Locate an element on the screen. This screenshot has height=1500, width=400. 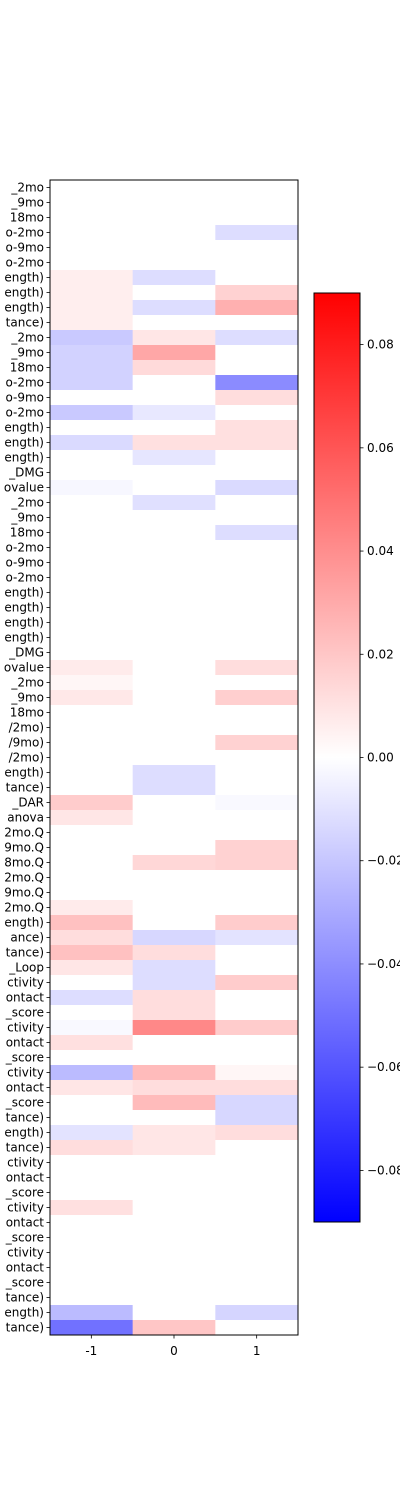
y-tick-label: 9mo.Q is located at coordinates (24, 893).